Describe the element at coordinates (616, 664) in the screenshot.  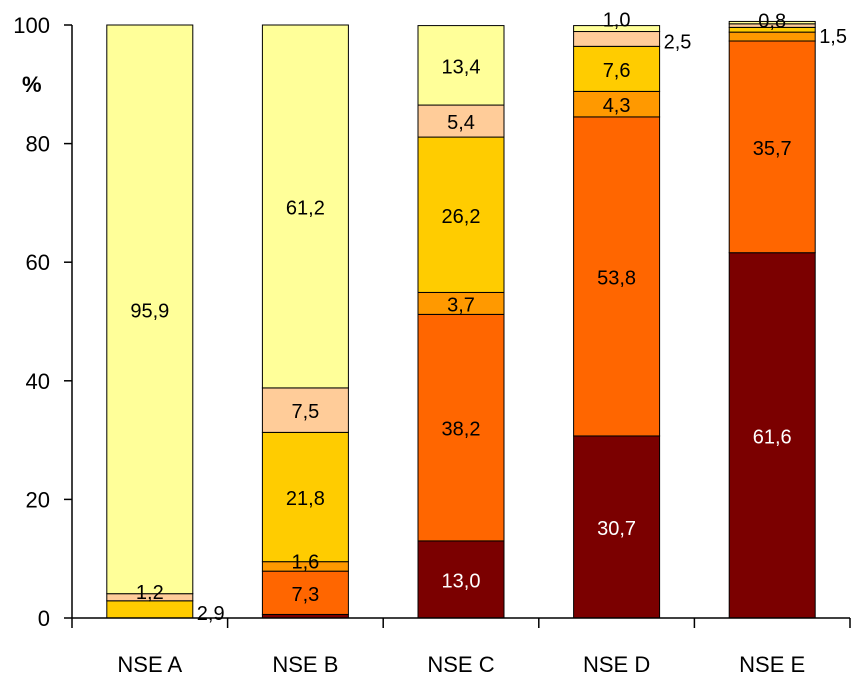
I see `x-category-label: NSE D` at that location.